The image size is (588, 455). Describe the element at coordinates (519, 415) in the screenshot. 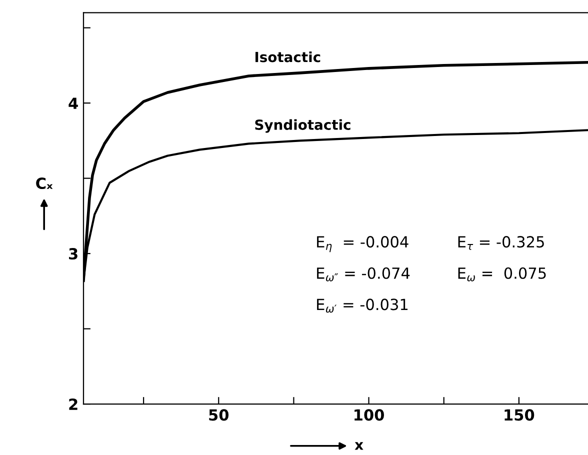

I see `x-tick-label: 150` at that location.